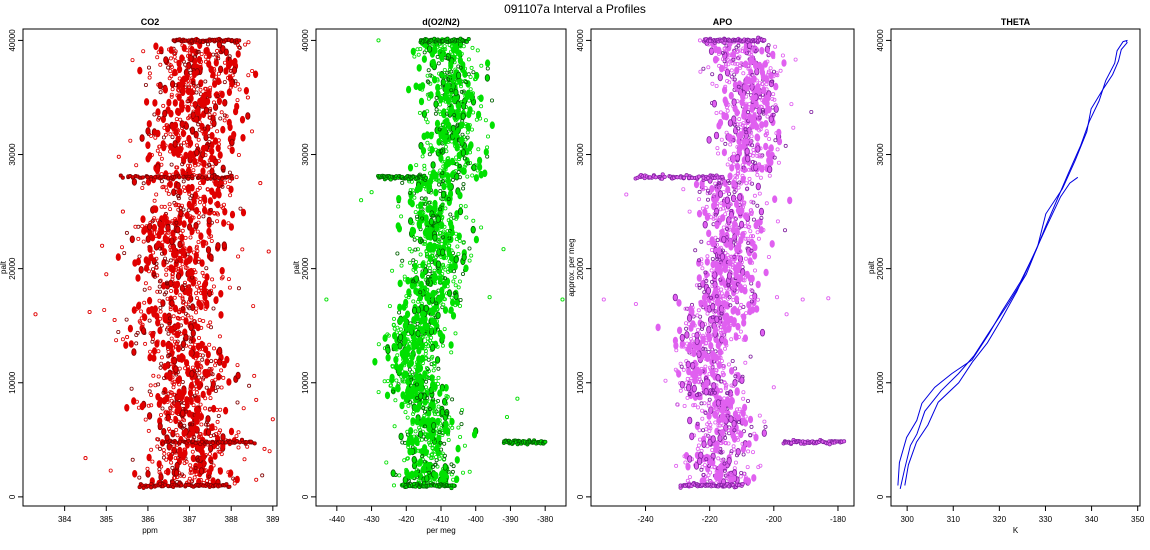 This screenshot has width=1150, height=550. Describe the element at coordinates (296, 267) in the screenshot. I see `y-axis-label: palt` at that location.